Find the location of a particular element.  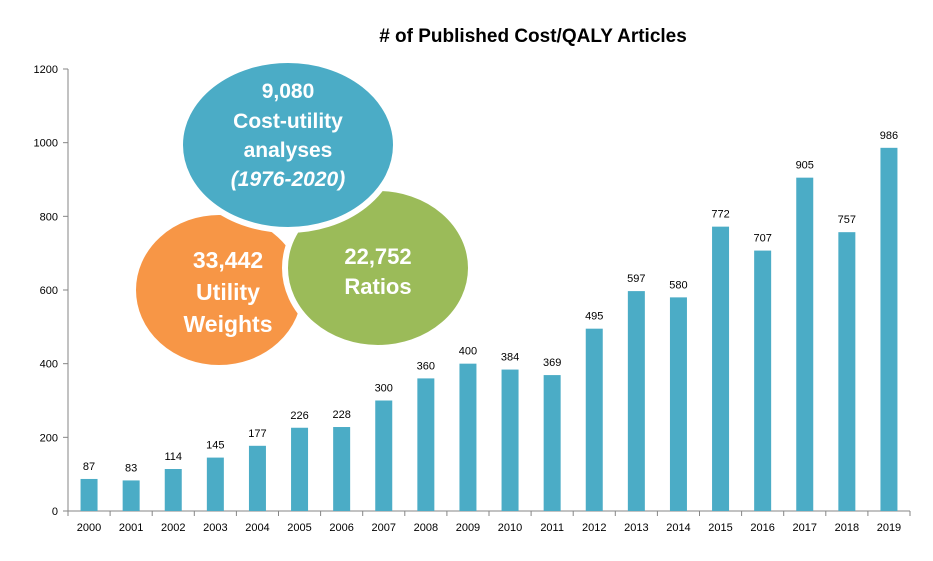

data-label-2008: 360 is located at coordinates (426, 366).